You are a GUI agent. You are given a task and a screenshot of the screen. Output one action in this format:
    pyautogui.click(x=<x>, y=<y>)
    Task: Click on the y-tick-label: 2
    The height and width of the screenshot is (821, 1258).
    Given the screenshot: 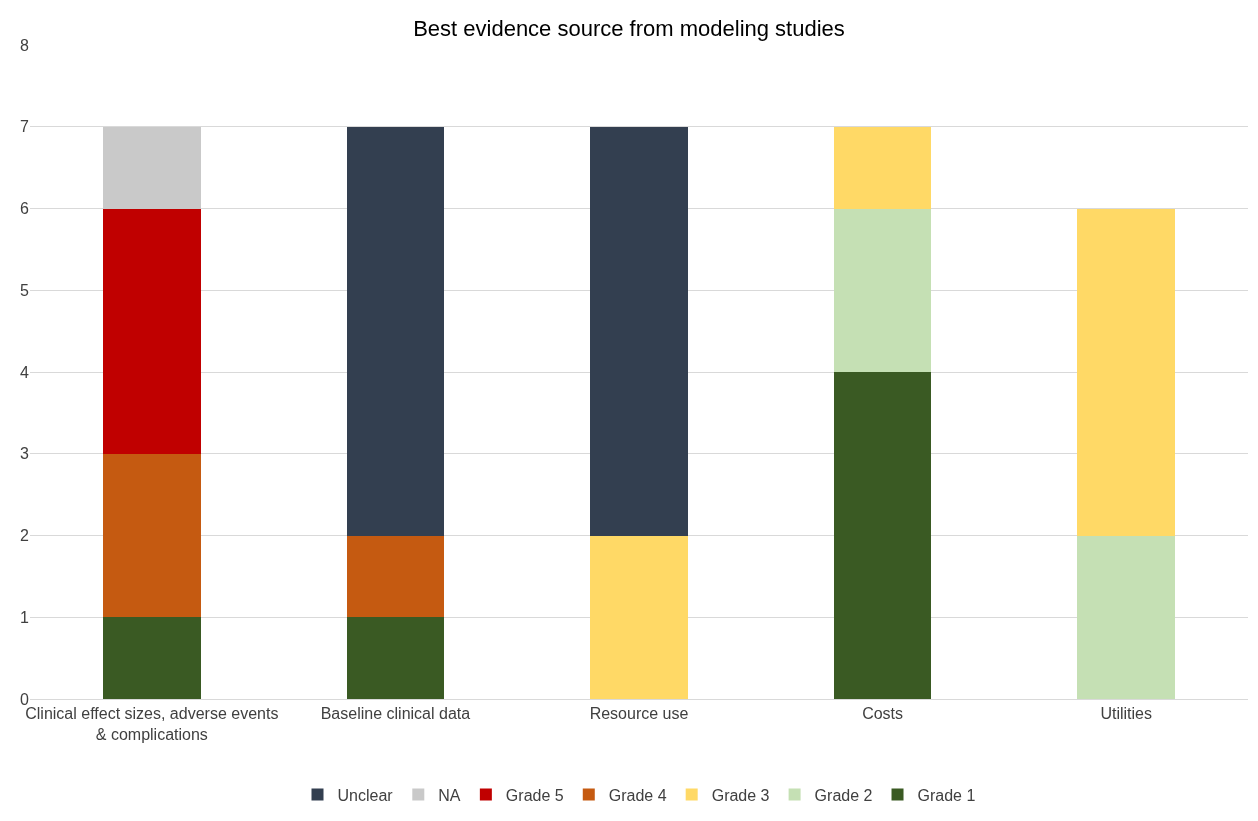 What is the action you would take?
    pyautogui.click(x=25, y=536)
    